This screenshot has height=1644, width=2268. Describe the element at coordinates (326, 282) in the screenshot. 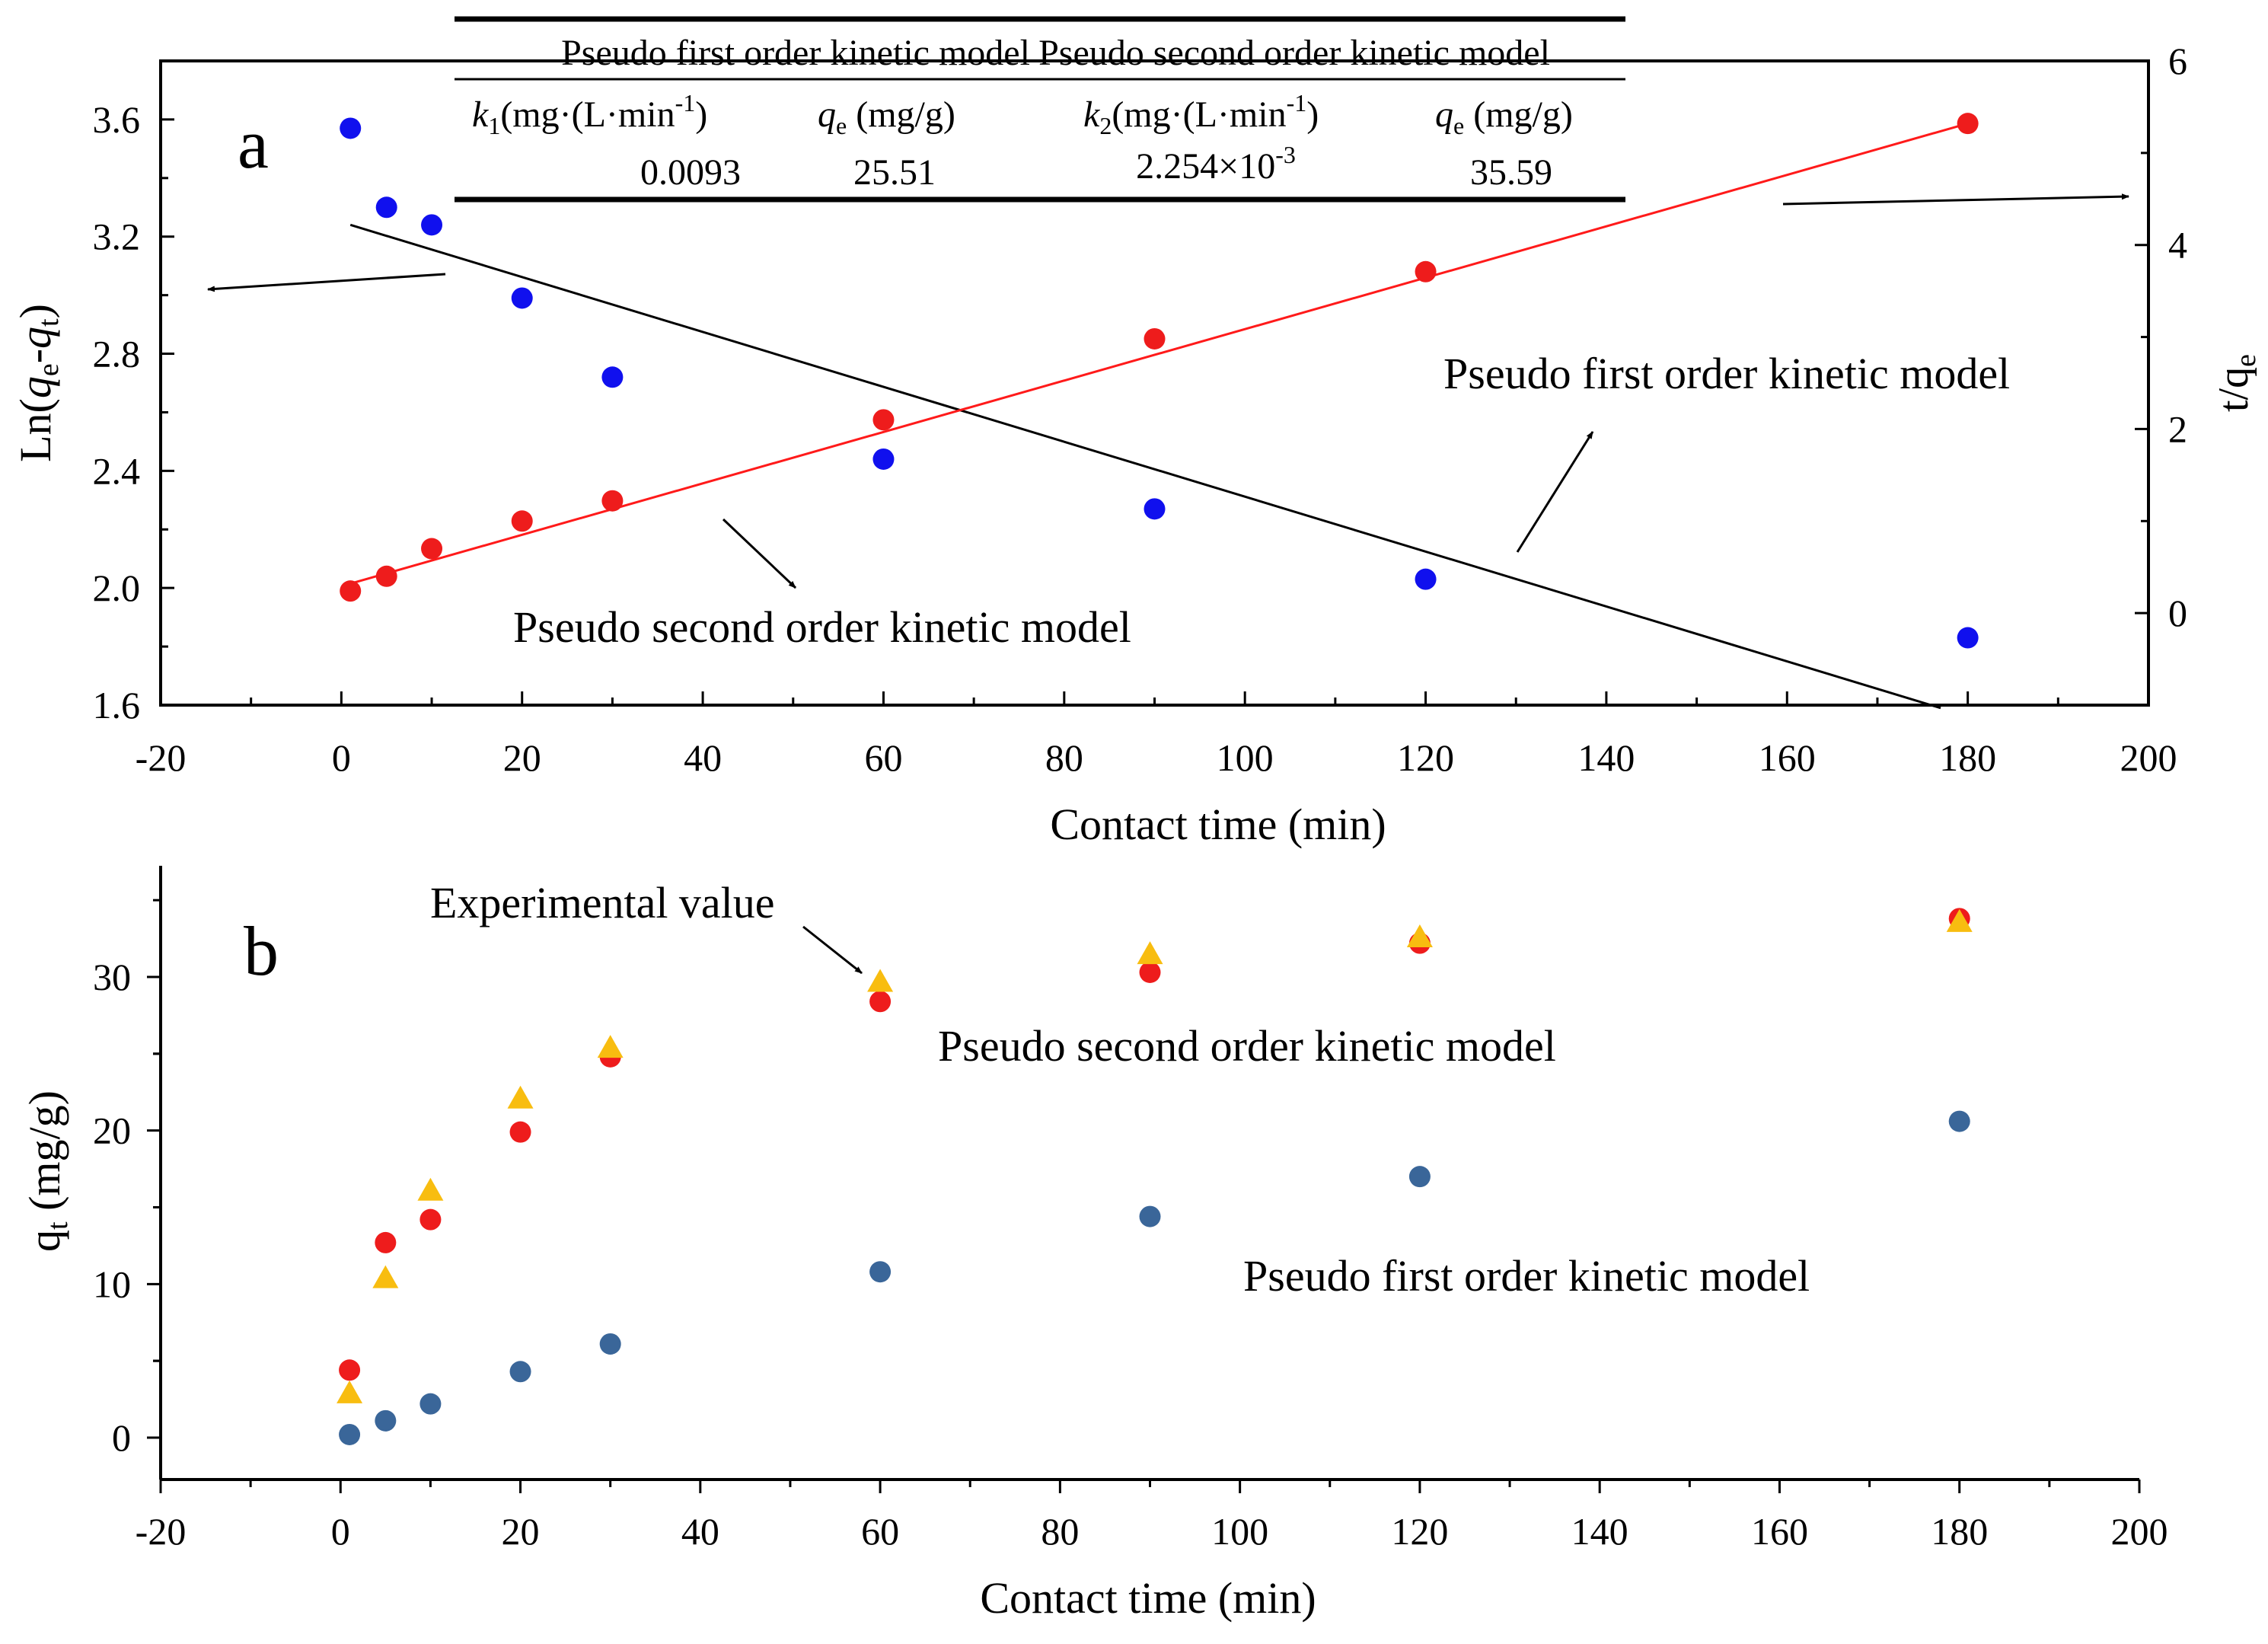

I see `arrow-to-left-axis` at that location.